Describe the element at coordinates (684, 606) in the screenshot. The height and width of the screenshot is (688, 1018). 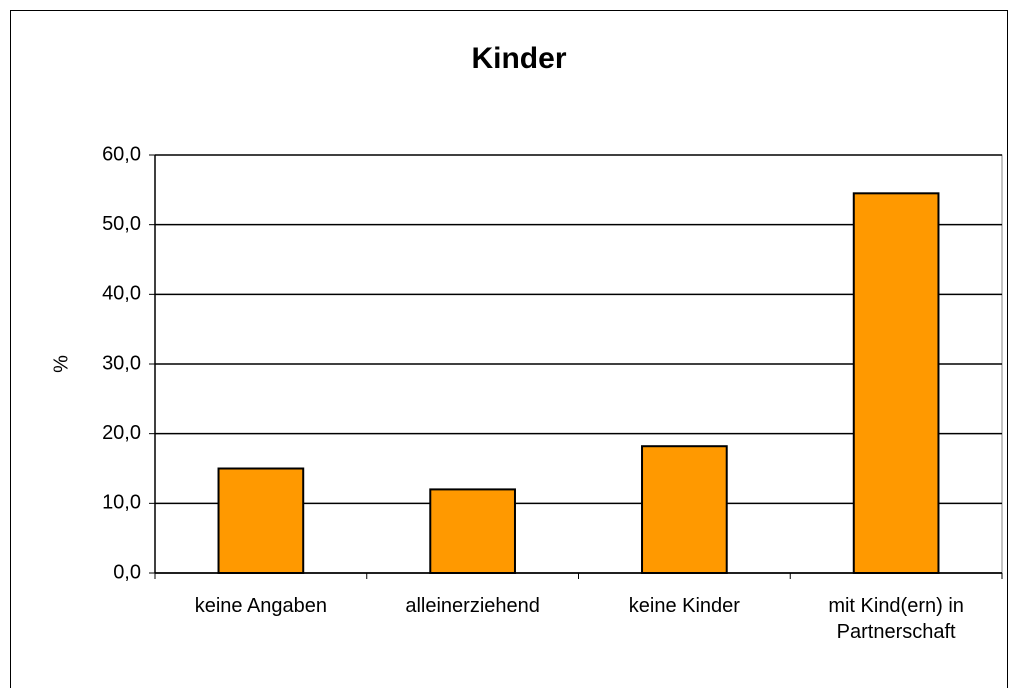
I see `x-tick-label: keine Kinder` at that location.